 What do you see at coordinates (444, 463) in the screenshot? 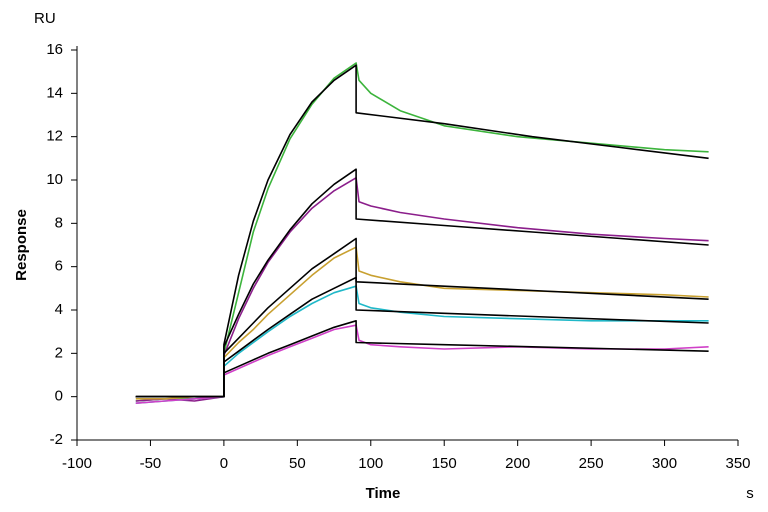
I see `x-tick-label: 150` at bounding box center [444, 463].